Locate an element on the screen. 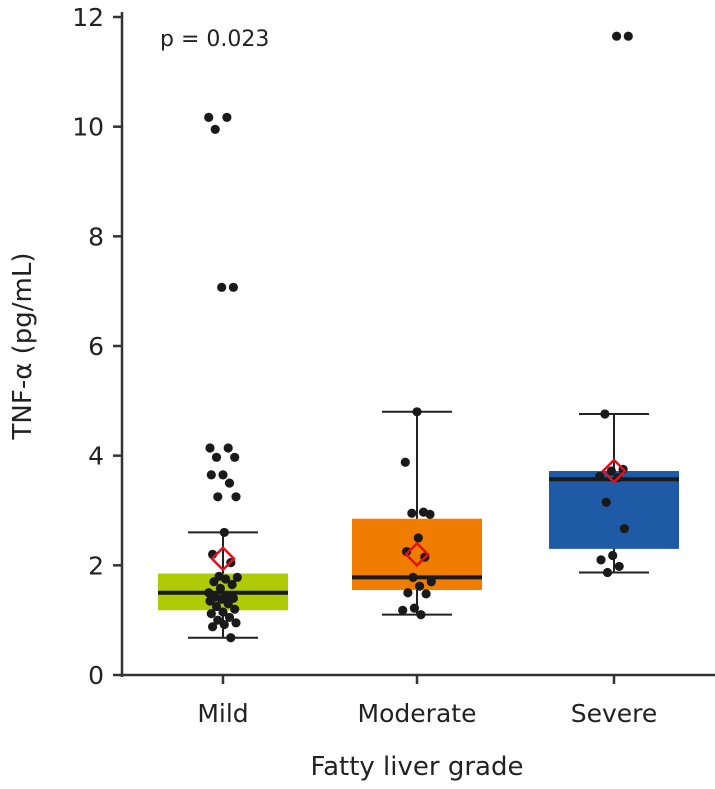 The height and width of the screenshot is (789, 715). x-tick-label: Moderate is located at coordinates (417, 713).